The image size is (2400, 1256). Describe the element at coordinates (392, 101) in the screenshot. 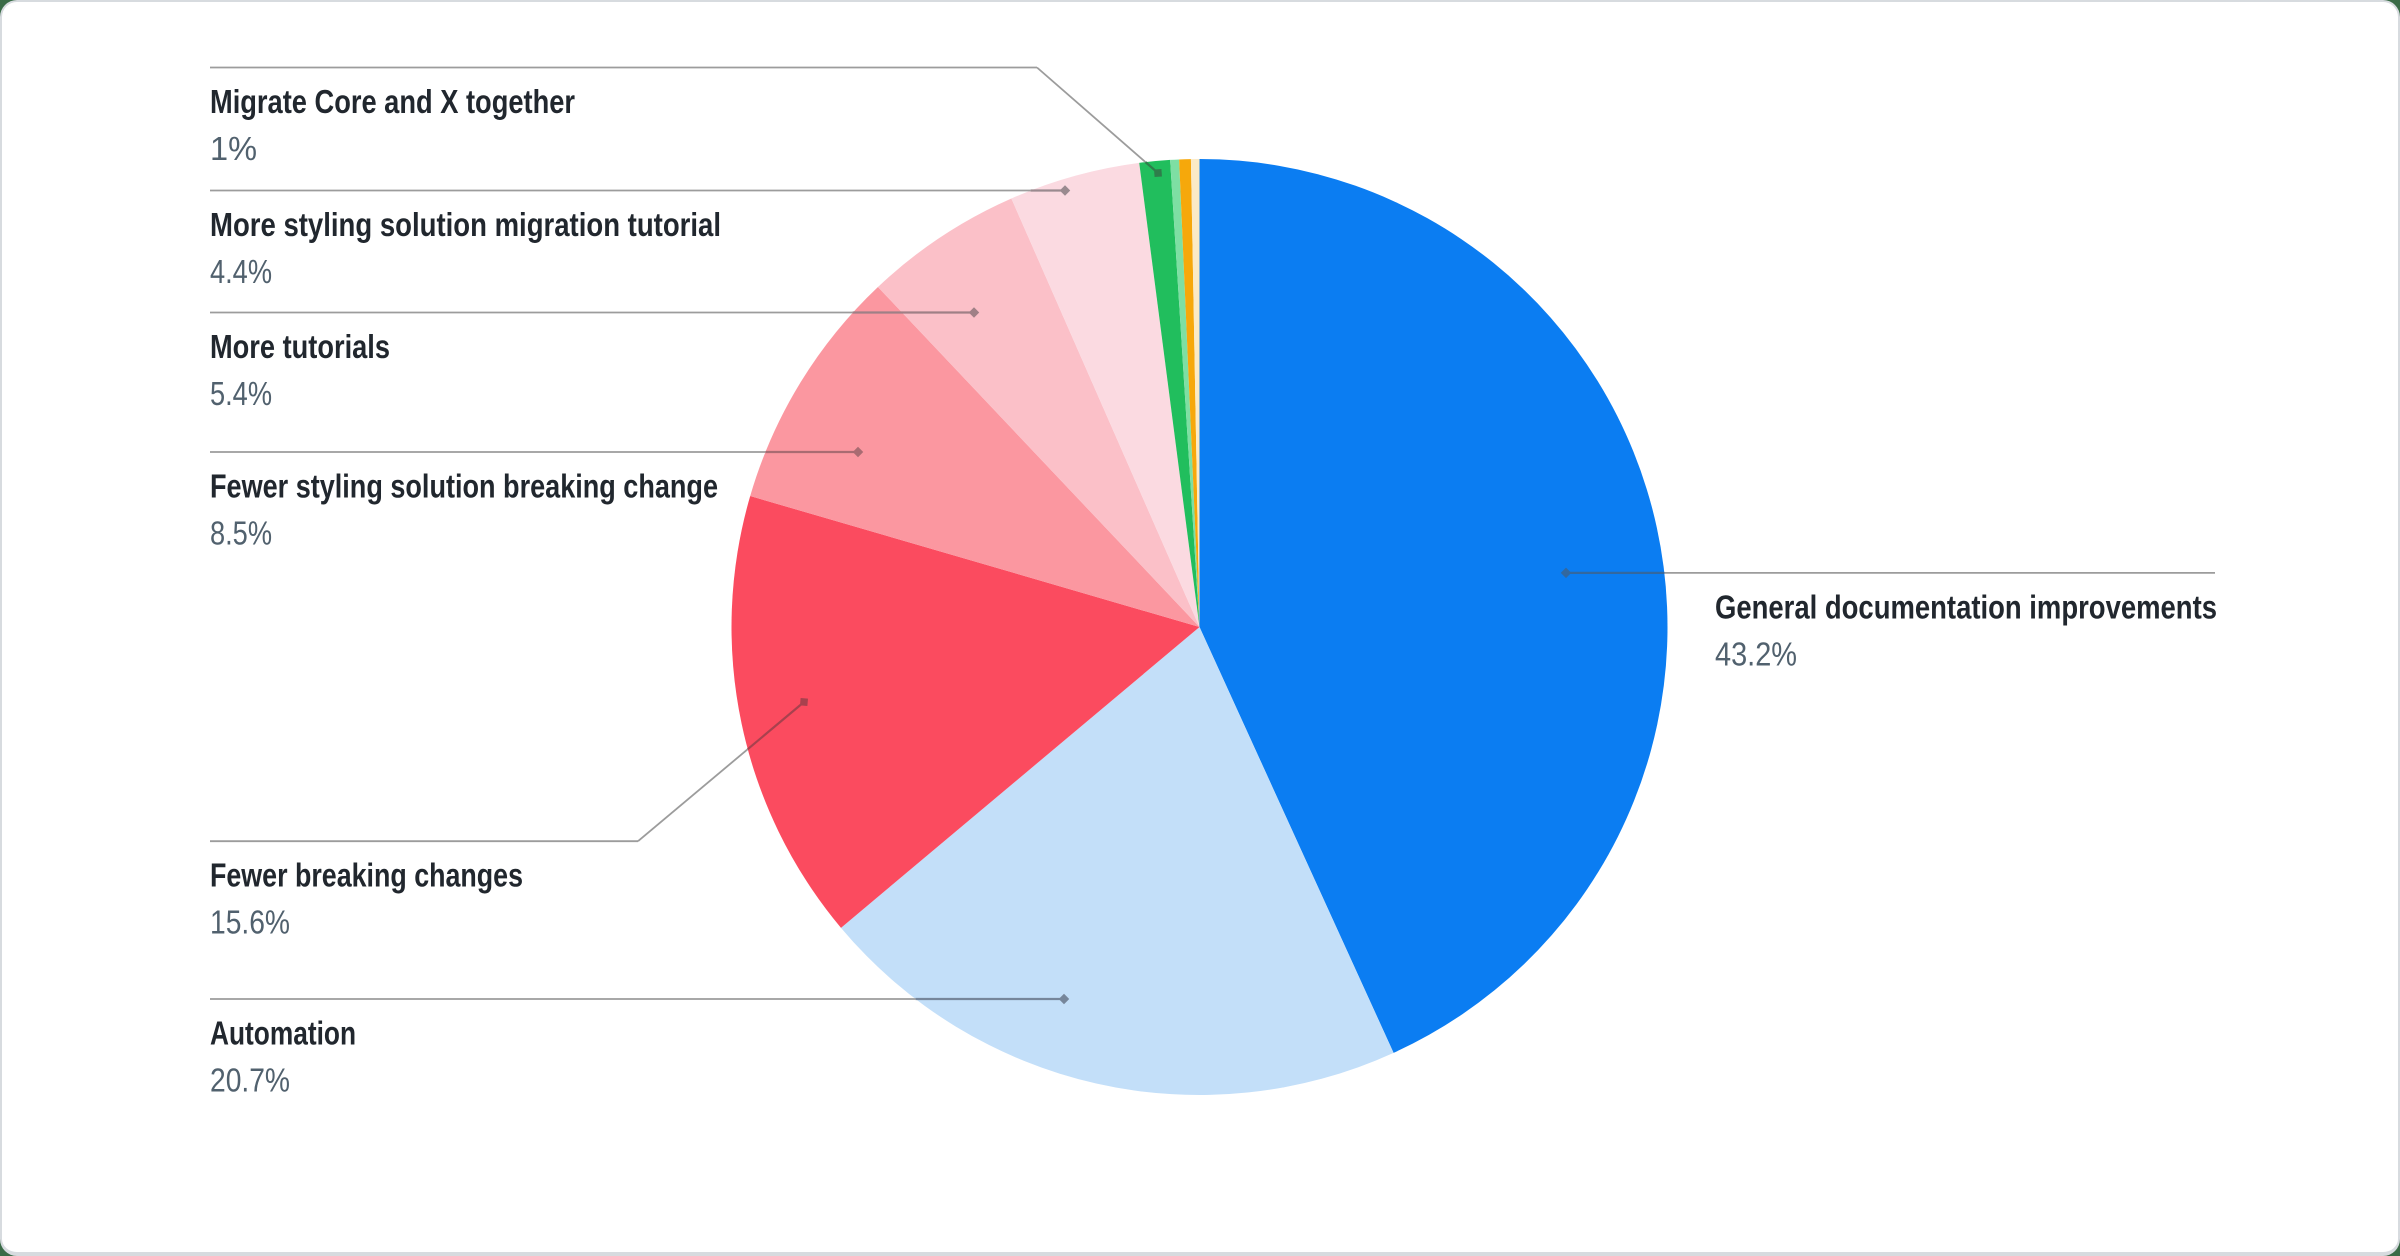

I see `svg-text: Migrate Core and X together` at that location.